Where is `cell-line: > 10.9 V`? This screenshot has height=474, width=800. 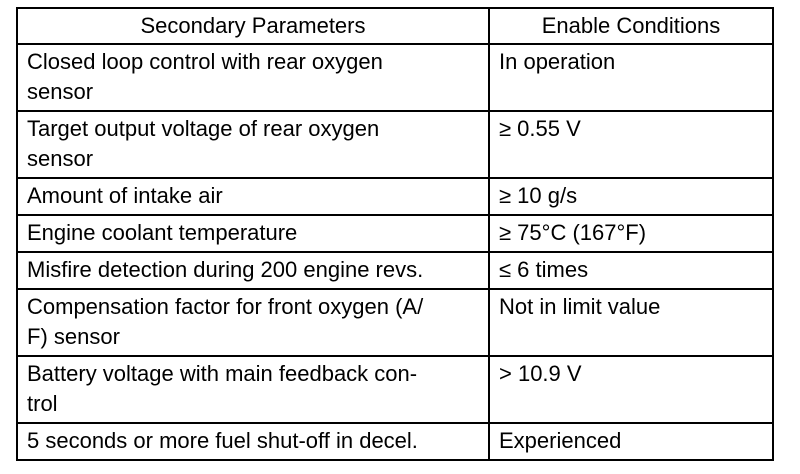
cell-line: > 10.9 V is located at coordinates (540, 373).